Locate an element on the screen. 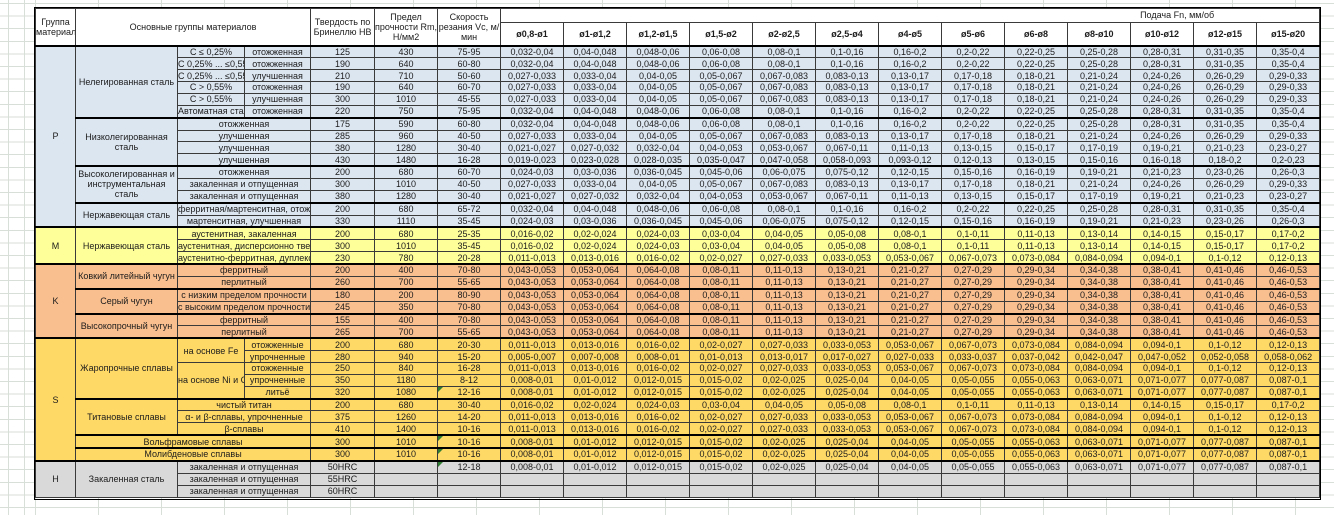 This screenshot has width=1334, height=515. cell-feed: 0,067-0,073 is located at coordinates (973, 429).